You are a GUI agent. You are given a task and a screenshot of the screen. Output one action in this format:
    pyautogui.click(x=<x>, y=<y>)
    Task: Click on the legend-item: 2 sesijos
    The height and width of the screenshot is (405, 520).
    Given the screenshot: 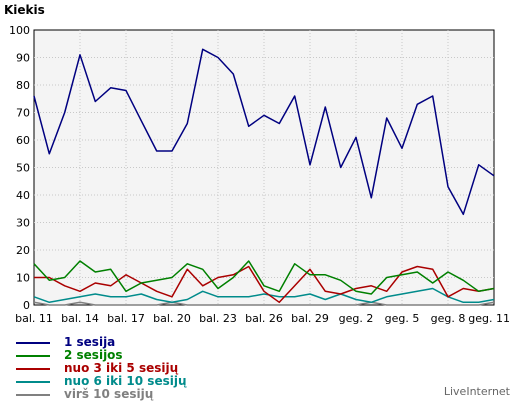 What is the action you would take?
    pyautogui.click(x=101, y=355)
    